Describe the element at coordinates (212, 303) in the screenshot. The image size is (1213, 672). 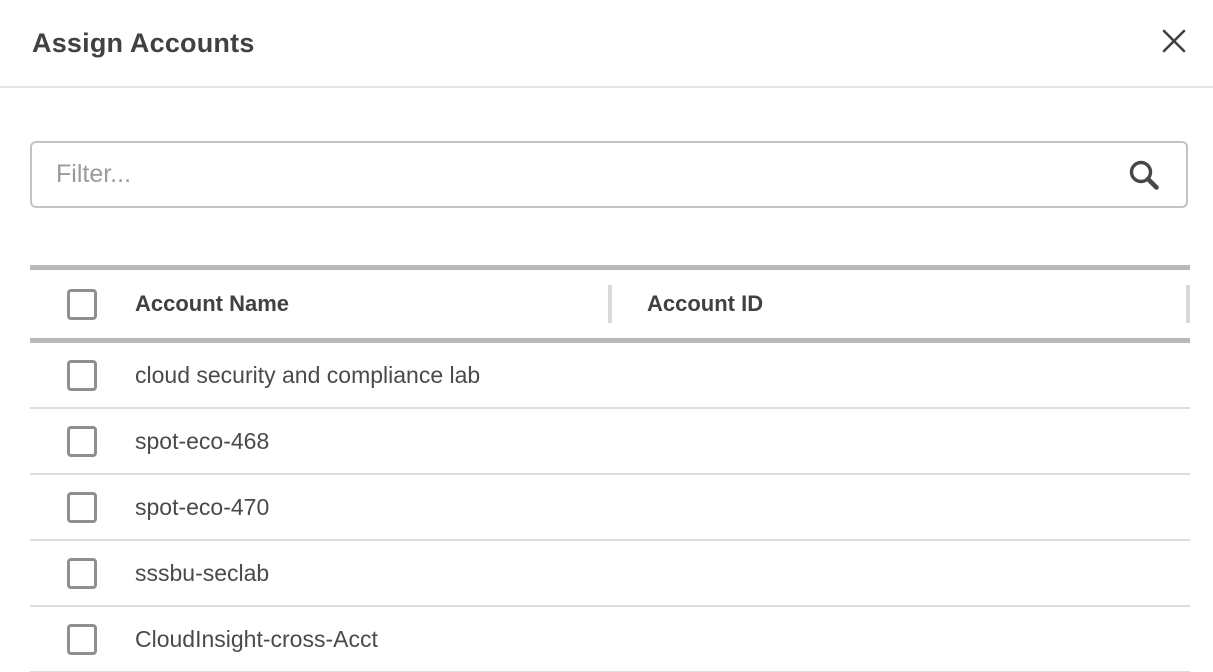
I see `column-header-account-name: Account Name` at that location.